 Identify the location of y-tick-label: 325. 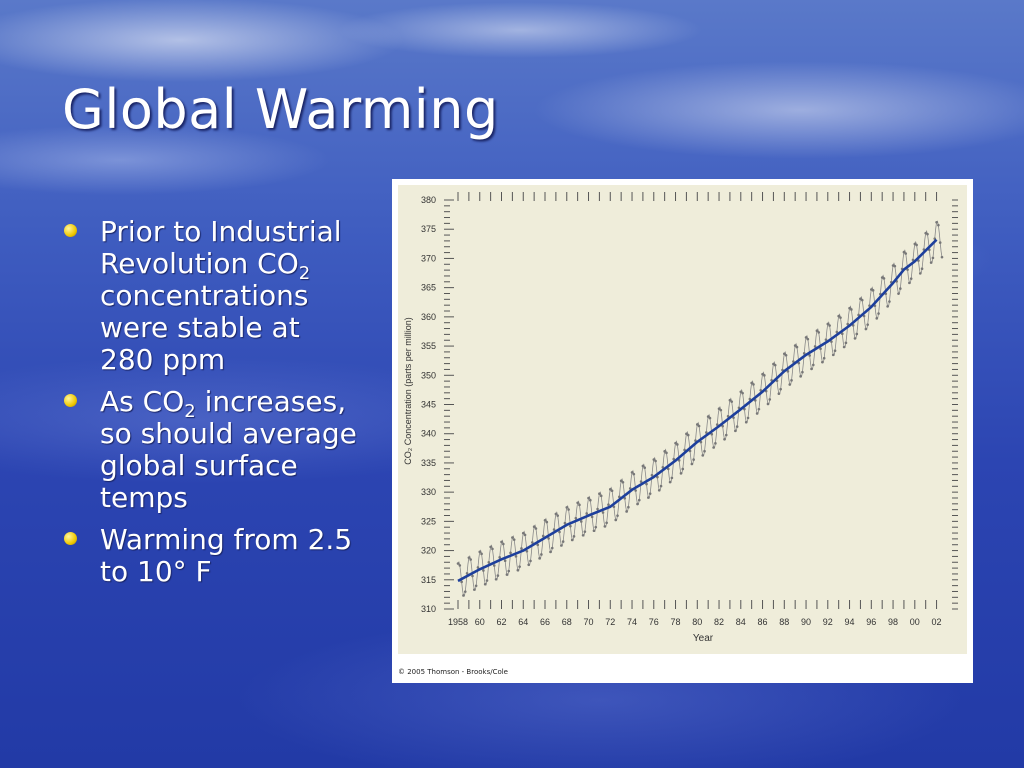
(428, 521).